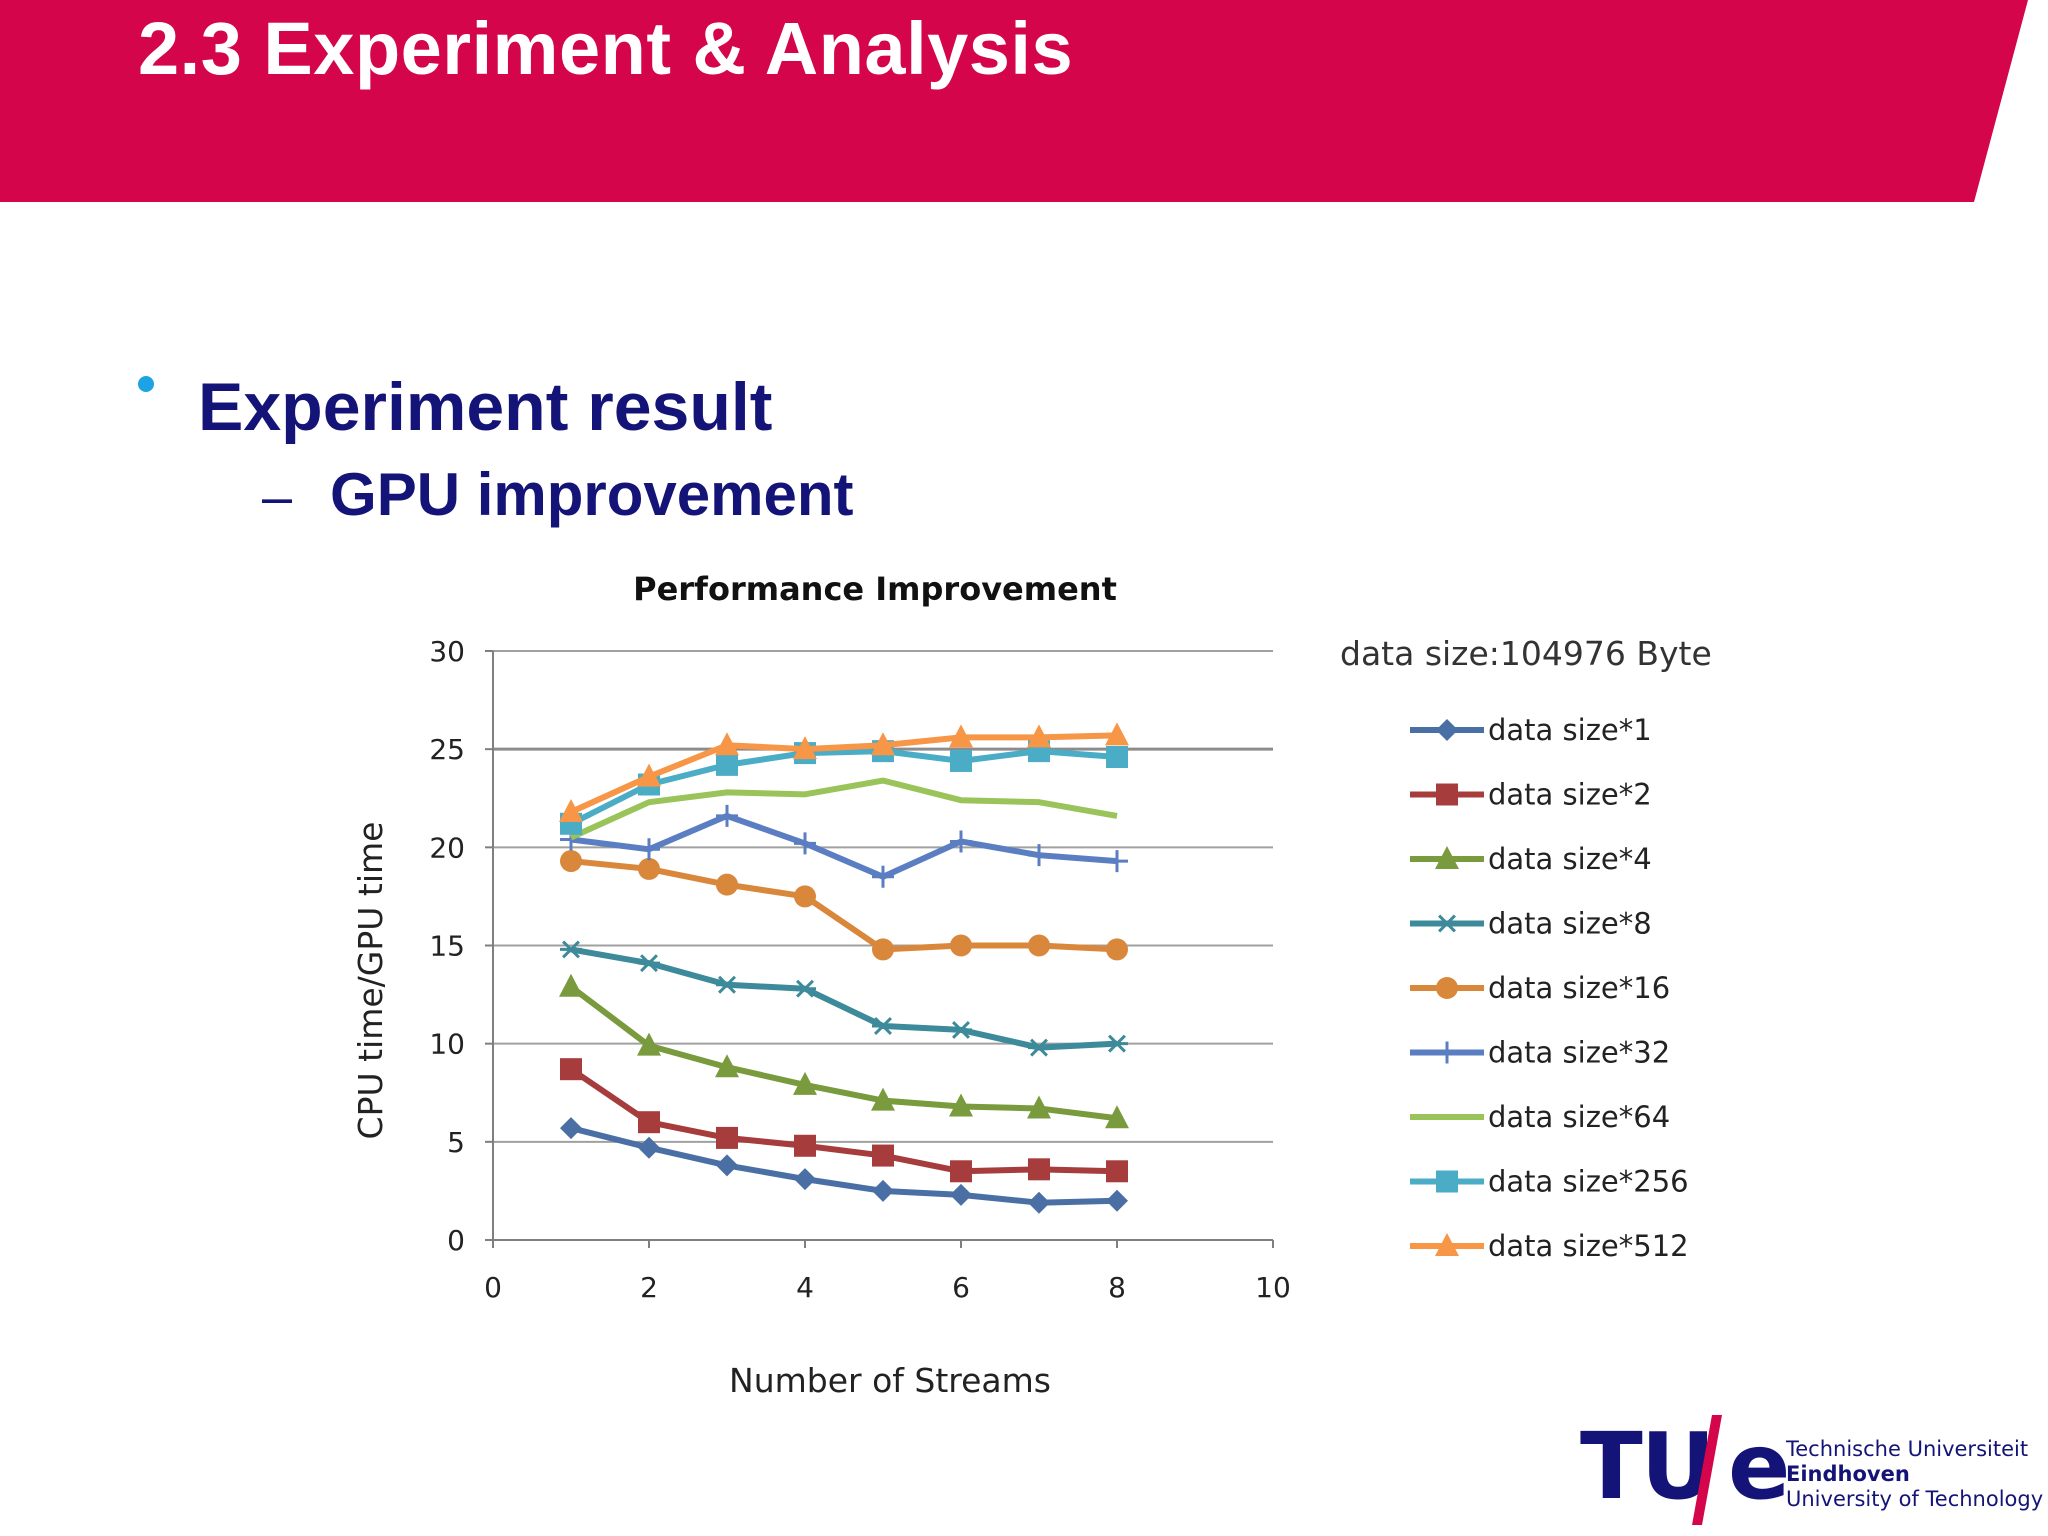 The image size is (2048, 1536). Describe the element at coordinates (1707, 1470) in the screenshot. I see `logo-slash-icon` at that location.